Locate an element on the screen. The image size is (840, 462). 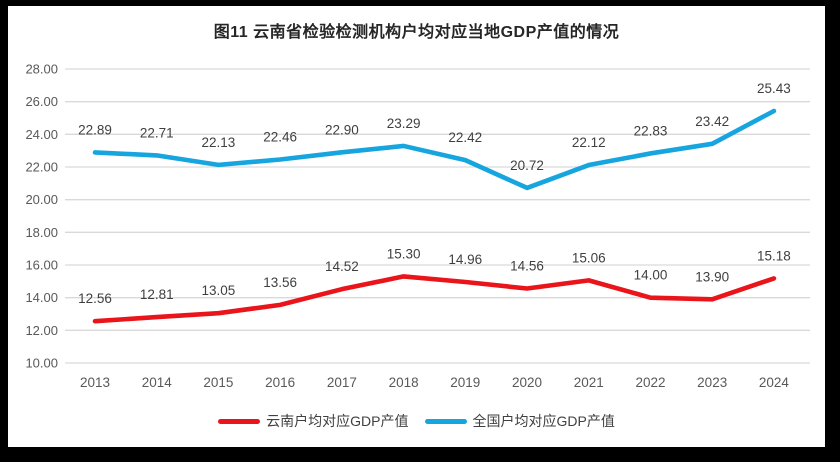
national-data-label: 25.43 is located at coordinates (774, 88).